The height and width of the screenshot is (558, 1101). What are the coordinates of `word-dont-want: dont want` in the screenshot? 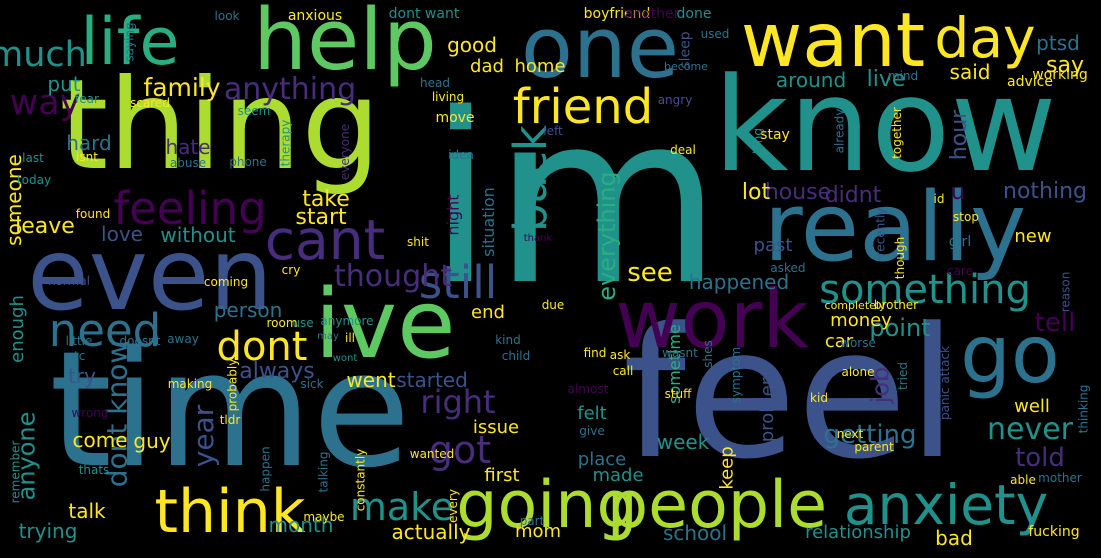 It's located at (424, 14).